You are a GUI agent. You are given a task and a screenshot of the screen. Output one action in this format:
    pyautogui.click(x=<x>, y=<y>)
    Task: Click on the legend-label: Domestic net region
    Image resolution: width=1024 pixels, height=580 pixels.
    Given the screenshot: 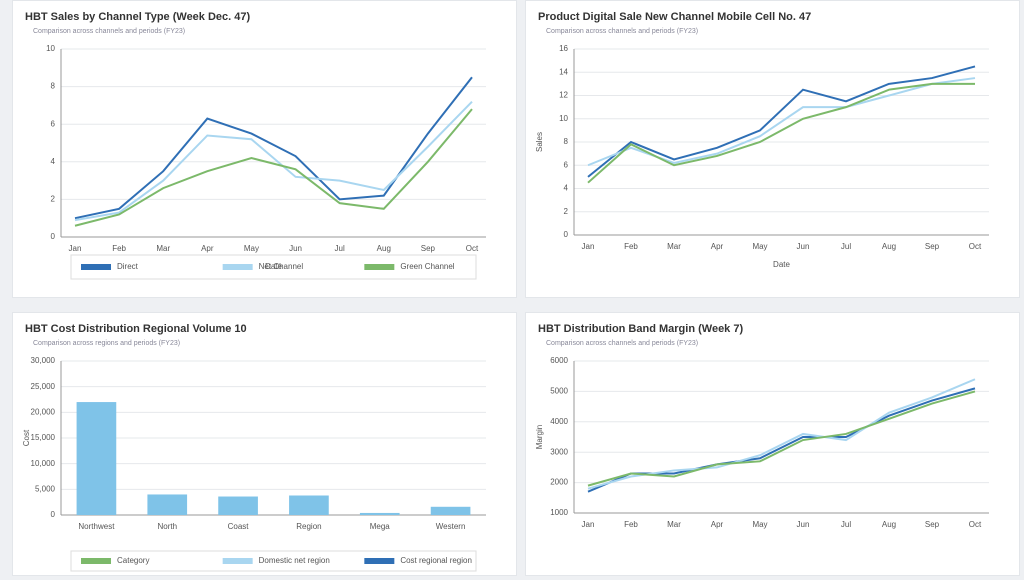 What is the action you would take?
    pyautogui.click(x=294, y=560)
    